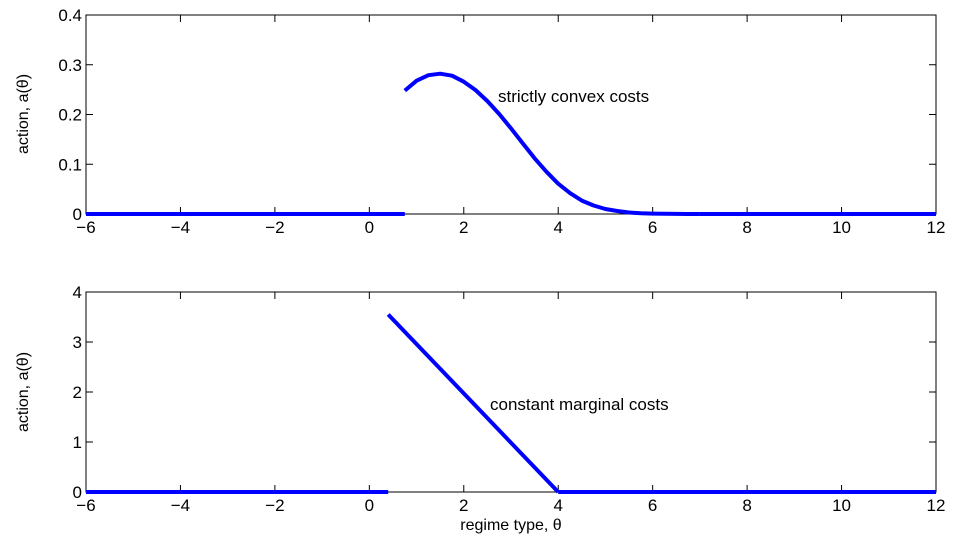 The height and width of the screenshot is (538, 953). I want to click on y-tick-label: 1, so click(77, 442).